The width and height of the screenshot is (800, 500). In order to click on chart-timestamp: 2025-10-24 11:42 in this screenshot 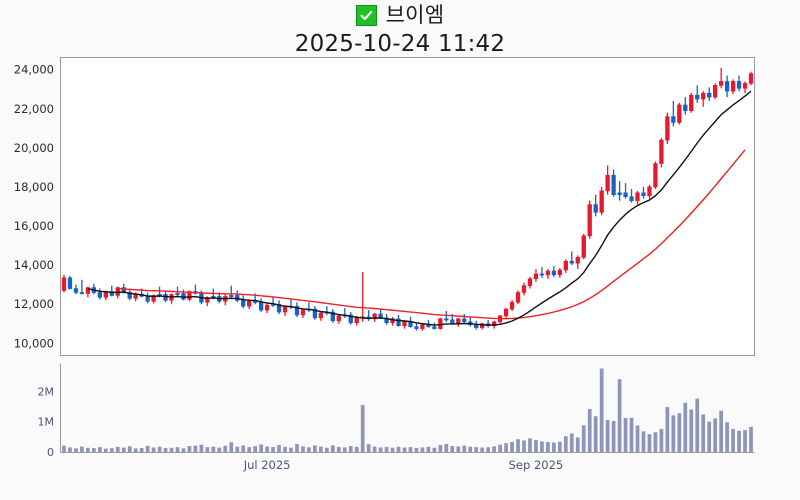, I will do `click(400, 44)`.